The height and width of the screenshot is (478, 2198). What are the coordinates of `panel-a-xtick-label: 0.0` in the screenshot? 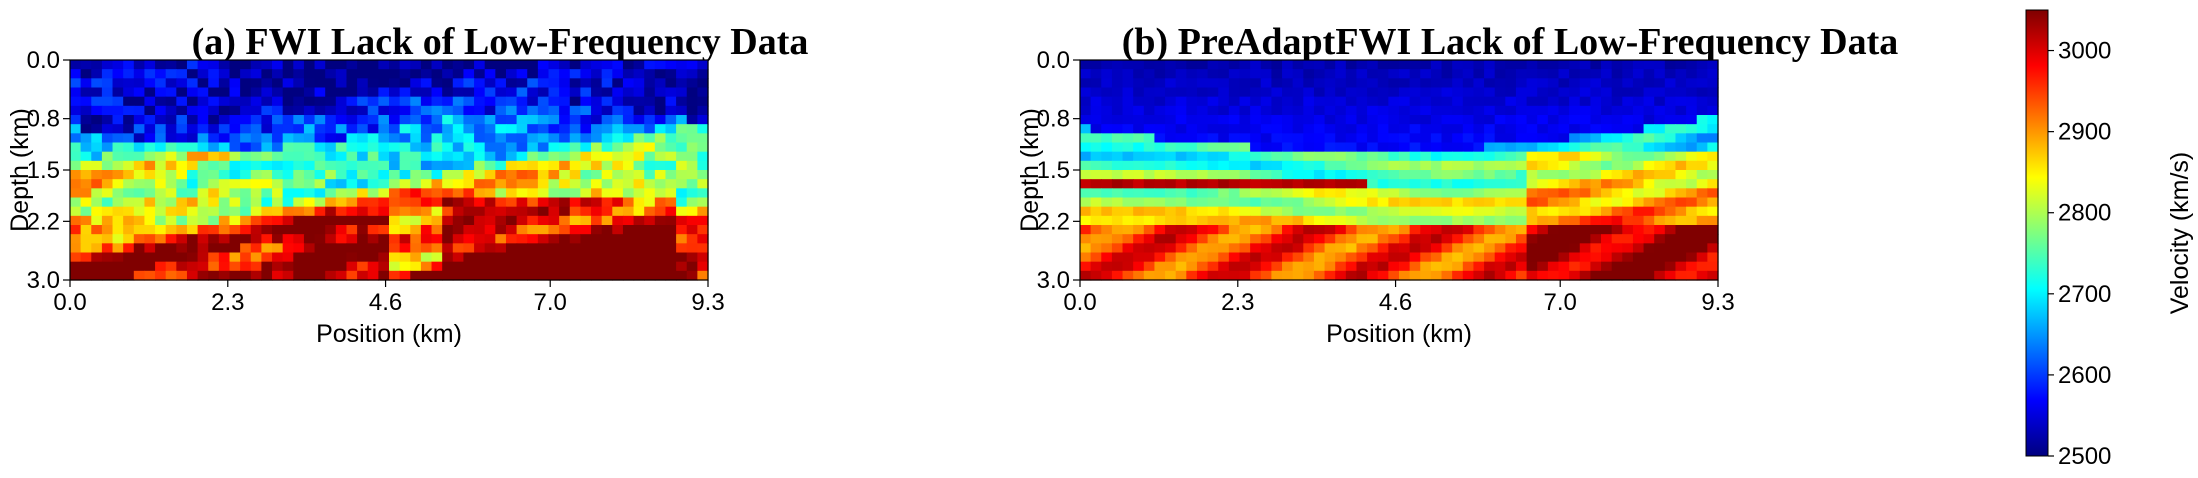 It's located at (69, 302).